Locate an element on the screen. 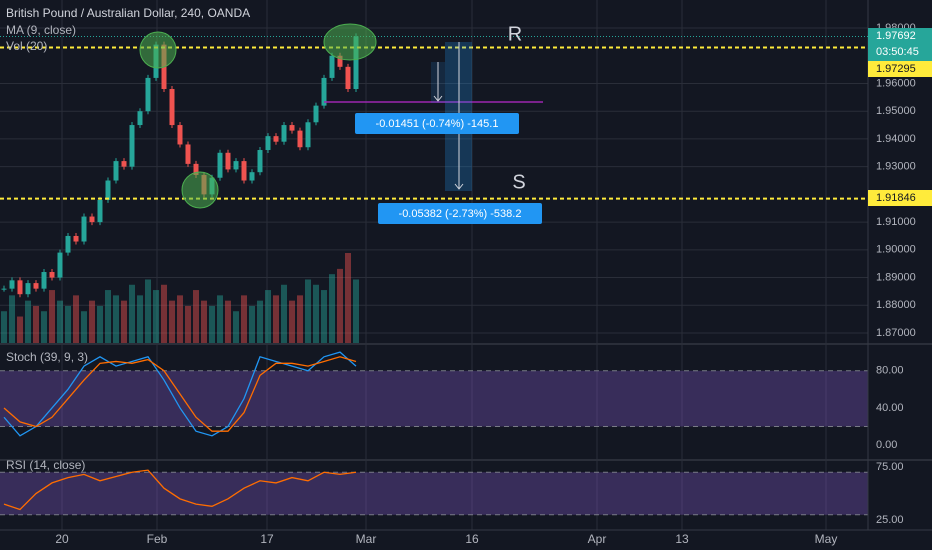 The width and height of the screenshot is (932, 550). time-tick-label: Apr is located at coordinates (597, 539).